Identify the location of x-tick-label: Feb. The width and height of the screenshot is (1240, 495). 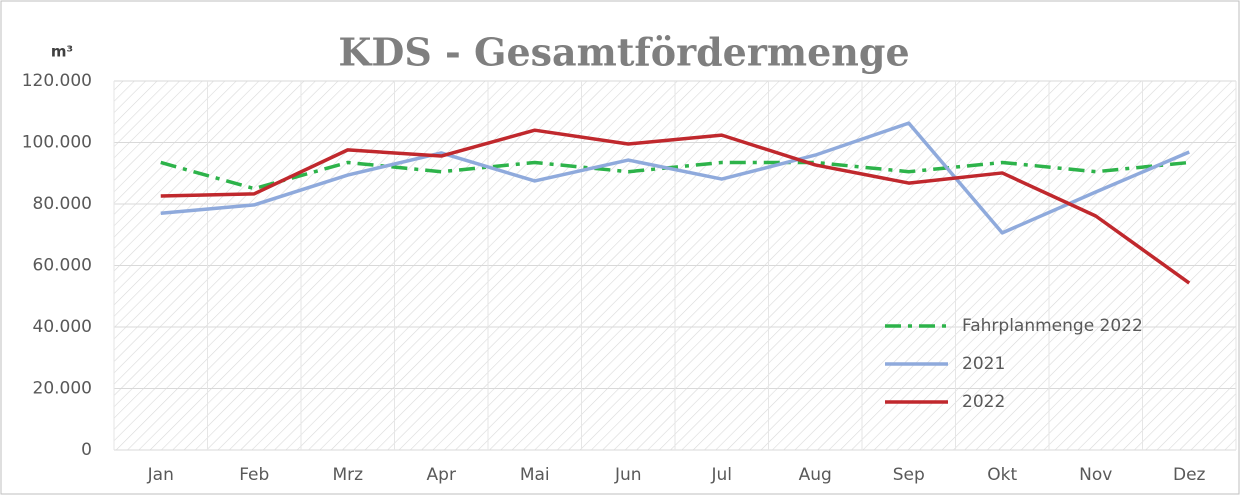
(254, 475).